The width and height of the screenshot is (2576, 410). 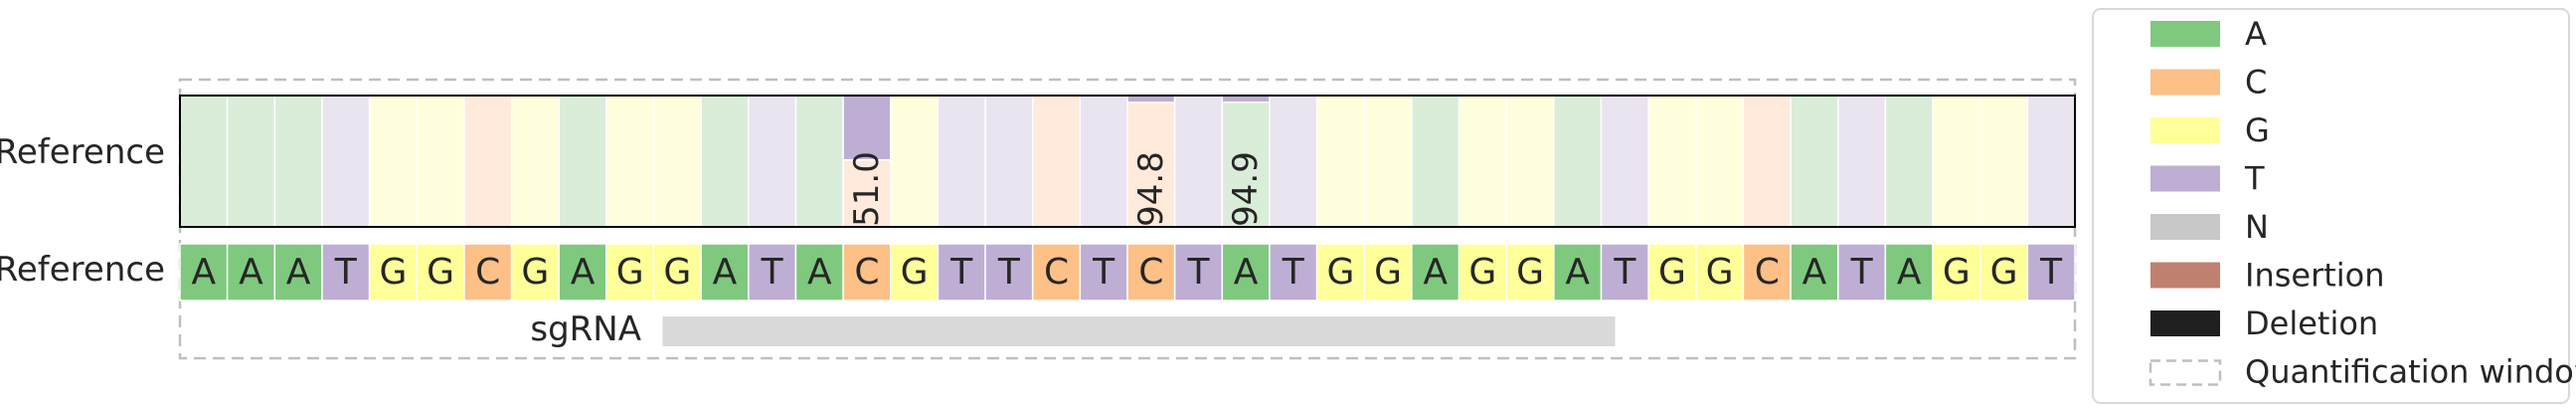 What do you see at coordinates (2185, 372) in the screenshot?
I see `legend-swatch-quantification-window` at bounding box center [2185, 372].